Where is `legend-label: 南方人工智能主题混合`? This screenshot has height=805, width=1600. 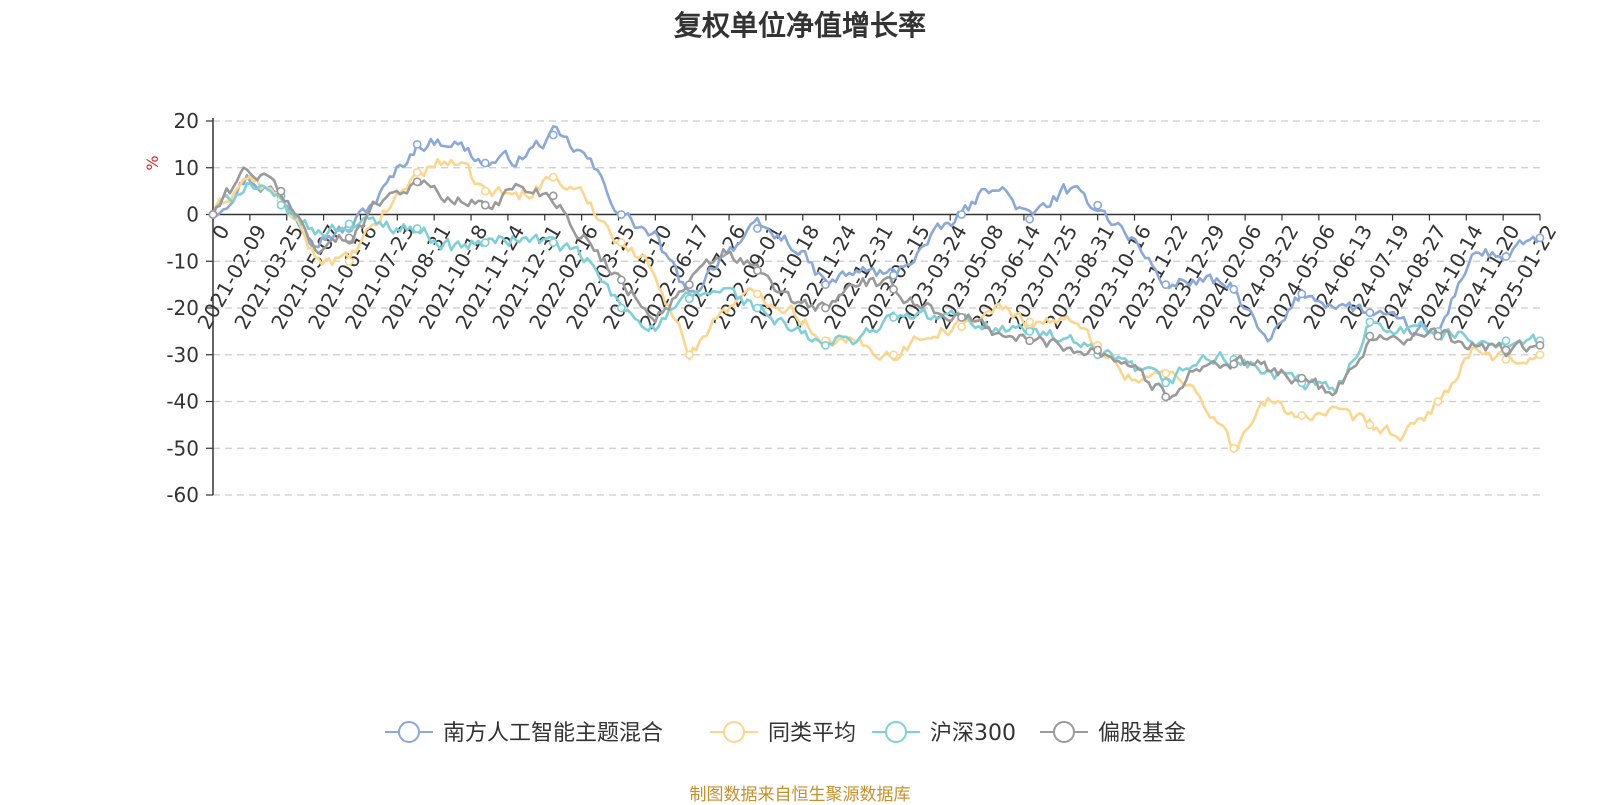
legend-label: 南方人工智能主题混合 is located at coordinates (553, 733).